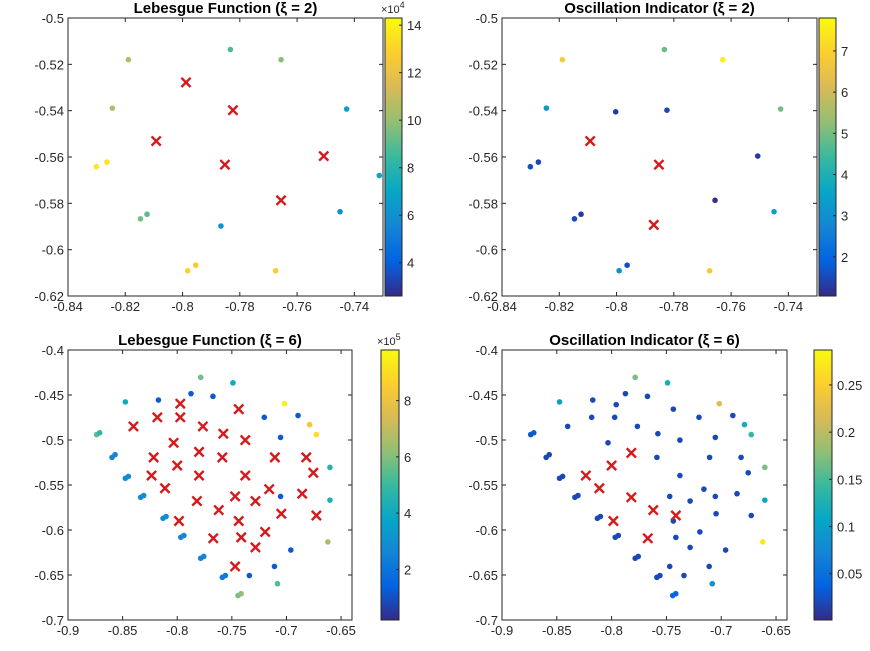 The width and height of the screenshot is (870, 651). I want to click on colorbar: 4 6 8 10 12 14×104, so click(401, 148).